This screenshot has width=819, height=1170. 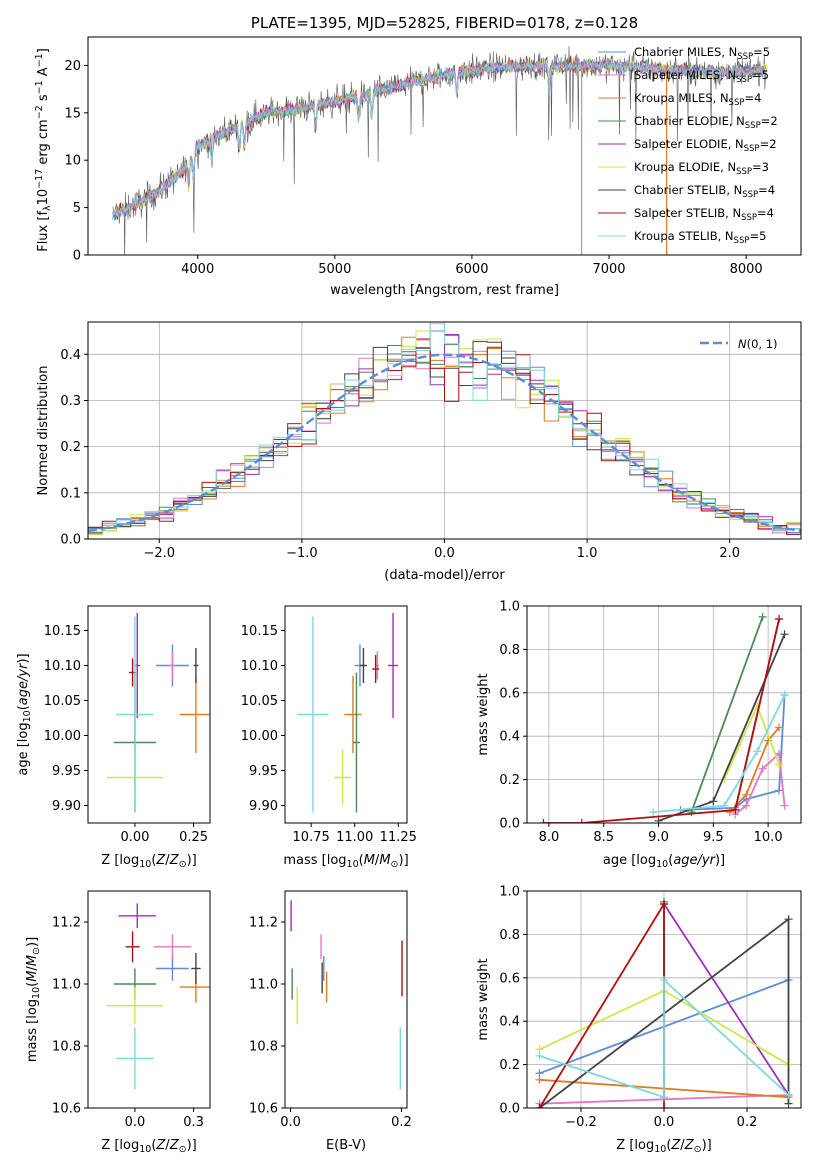 What do you see at coordinates (354, 837) in the screenshot?
I see `x-tick-label: 11.00` at bounding box center [354, 837].